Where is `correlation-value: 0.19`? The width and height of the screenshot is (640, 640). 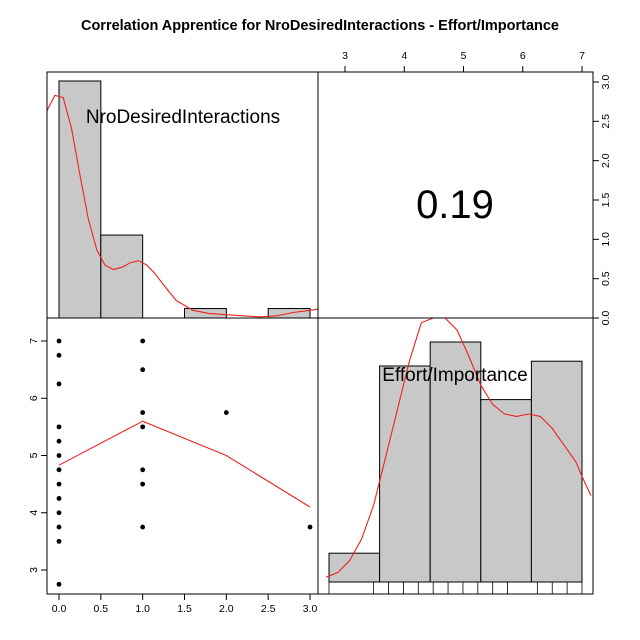 correlation-value: 0.19 is located at coordinates (455, 205).